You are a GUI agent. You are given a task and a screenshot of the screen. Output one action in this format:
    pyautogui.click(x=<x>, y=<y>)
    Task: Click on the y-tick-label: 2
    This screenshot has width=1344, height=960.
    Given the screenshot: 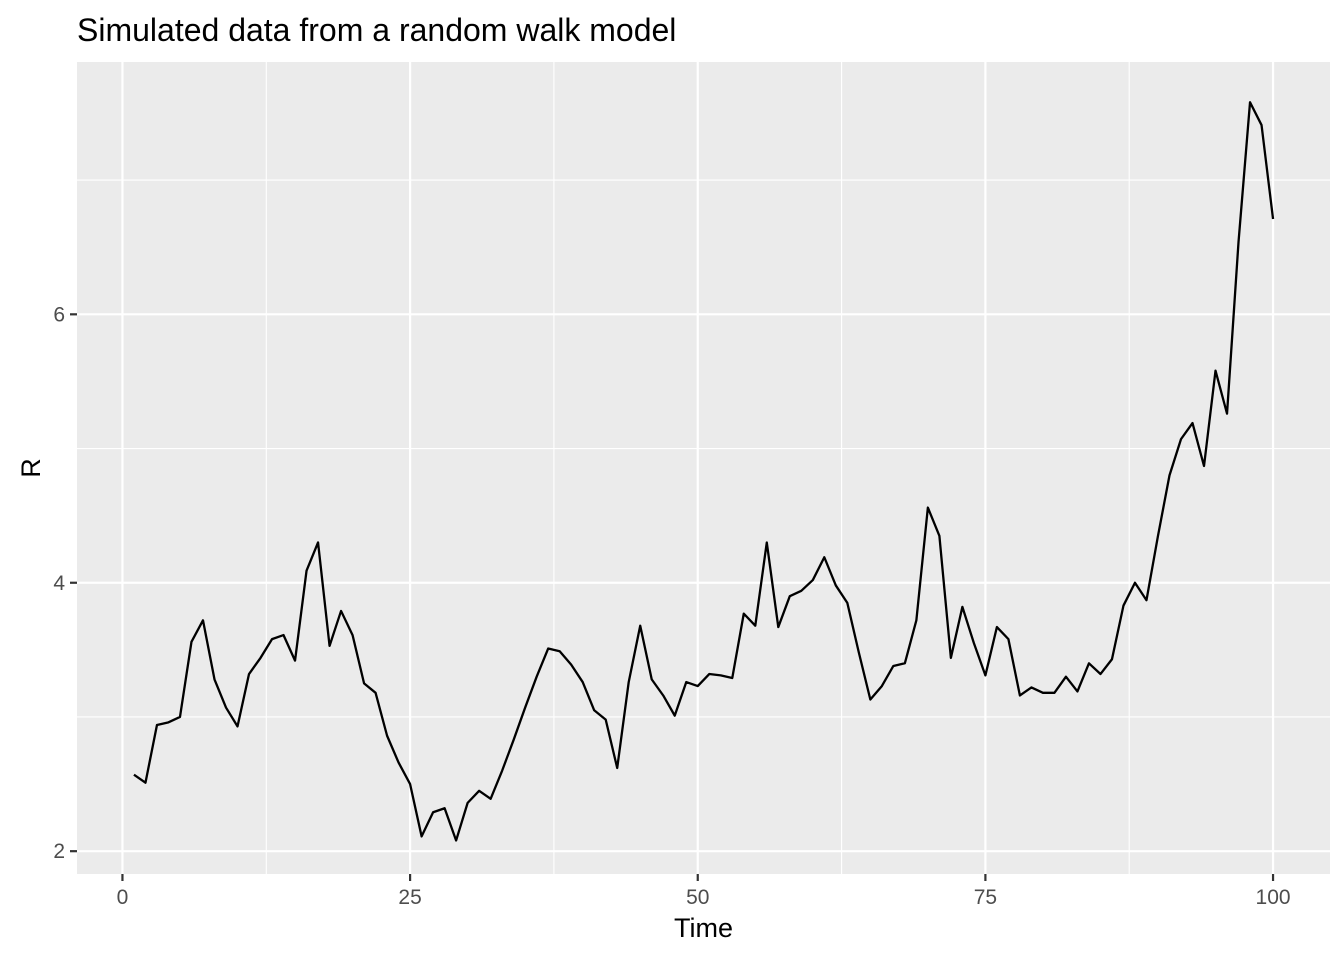 What is the action you would take?
    pyautogui.click(x=59, y=851)
    